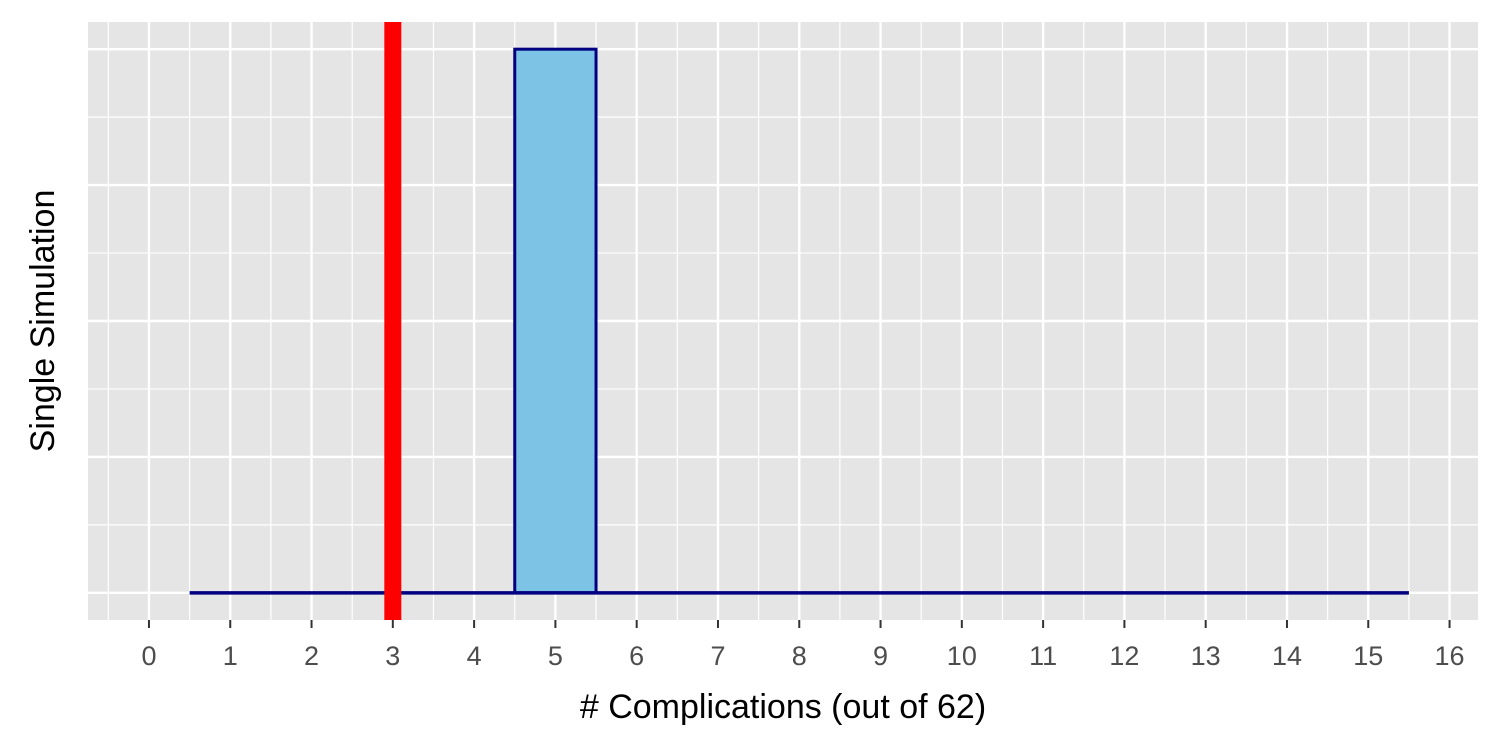  Describe the element at coordinates (1368, 656) in the screenshot. I see `x-tick-label: 15` at that location.